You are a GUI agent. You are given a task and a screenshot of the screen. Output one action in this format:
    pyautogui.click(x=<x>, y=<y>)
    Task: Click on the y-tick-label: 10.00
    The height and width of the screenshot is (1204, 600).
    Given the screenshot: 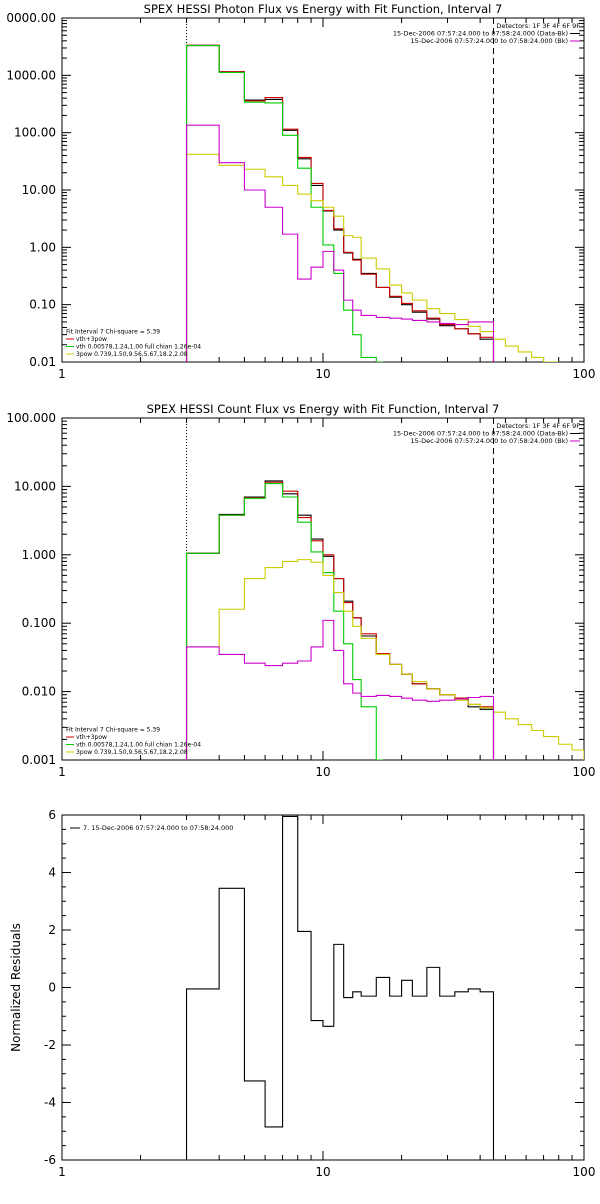 What is the action you would take?
    pyautogui.click(x=39, y=190)
    